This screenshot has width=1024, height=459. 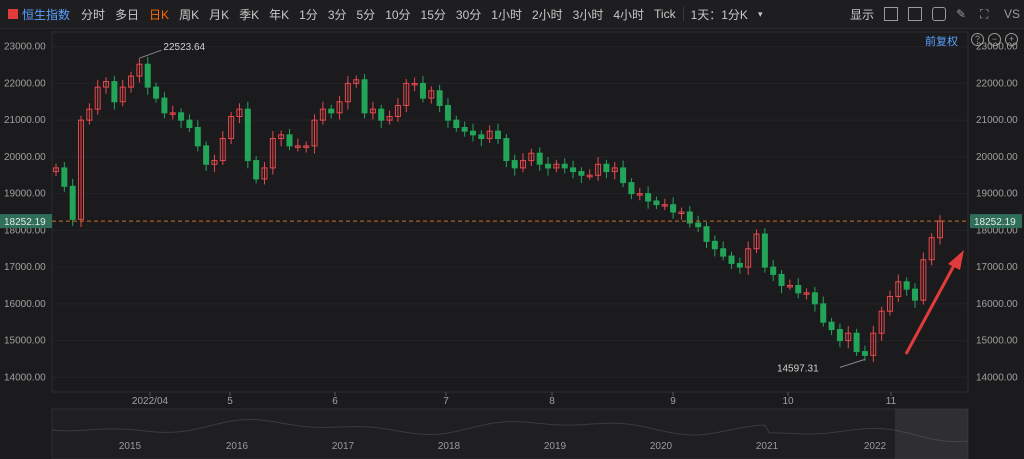 I want to click on tab-timeframe: 分时, so click(x=93, y=14).